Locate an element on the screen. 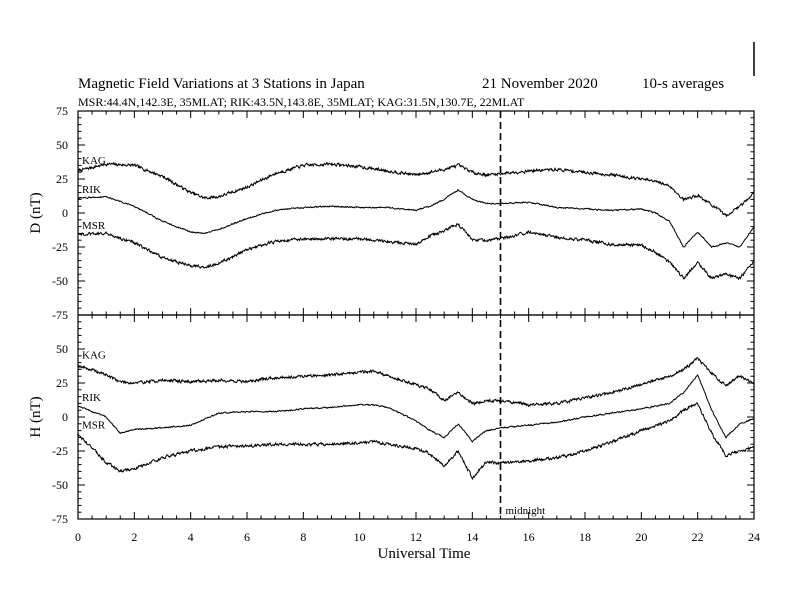 Image resolution: width=792 pixels, height=612 pixels. figure-averaging: 10-s averages is located at coordinates (683, 84).